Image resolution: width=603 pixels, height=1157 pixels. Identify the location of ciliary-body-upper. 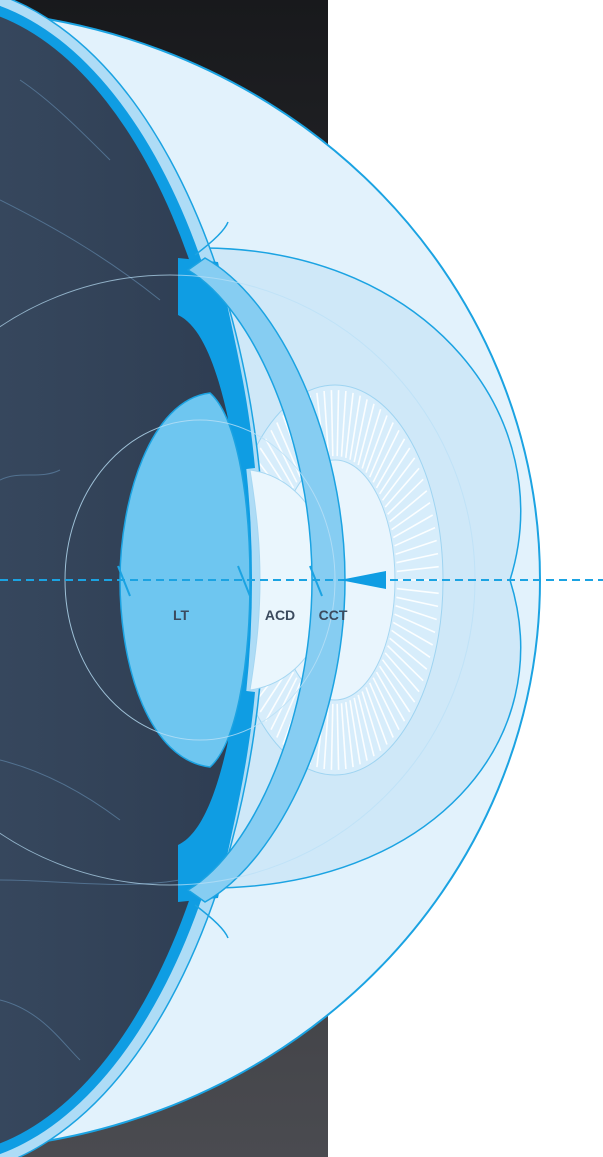
(216, 364).